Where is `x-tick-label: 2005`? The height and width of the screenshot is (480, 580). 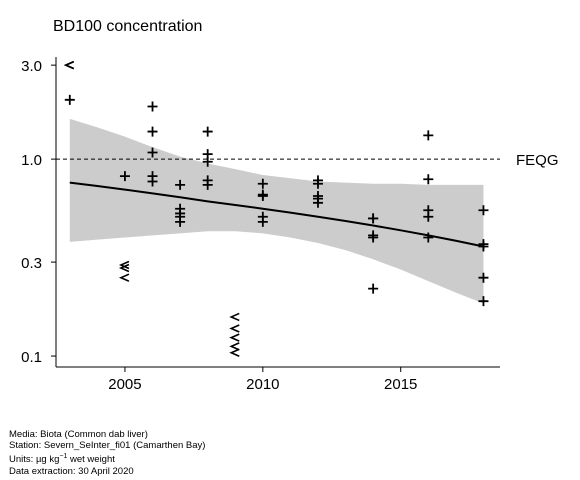 x-tick-label: 2005 is located at coordinates (124, 384).